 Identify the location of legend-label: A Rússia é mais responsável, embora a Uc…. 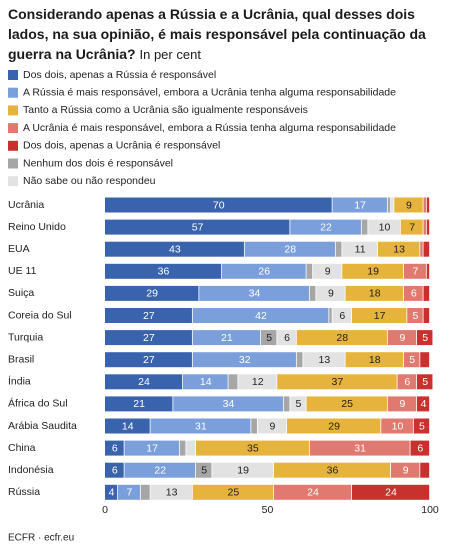
(209, 92).